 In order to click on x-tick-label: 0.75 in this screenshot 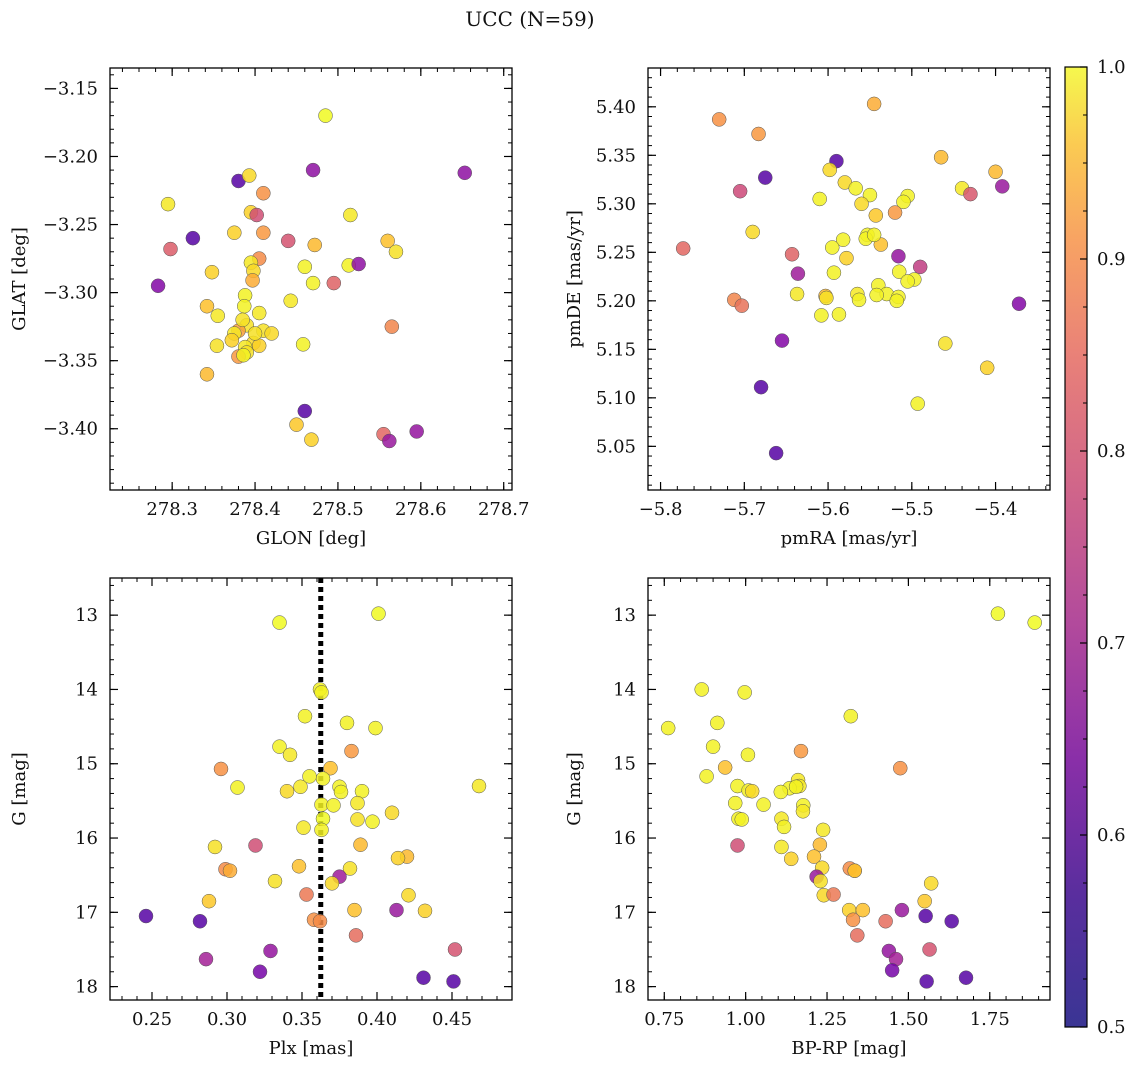, I will do `click(664, 1019)`.